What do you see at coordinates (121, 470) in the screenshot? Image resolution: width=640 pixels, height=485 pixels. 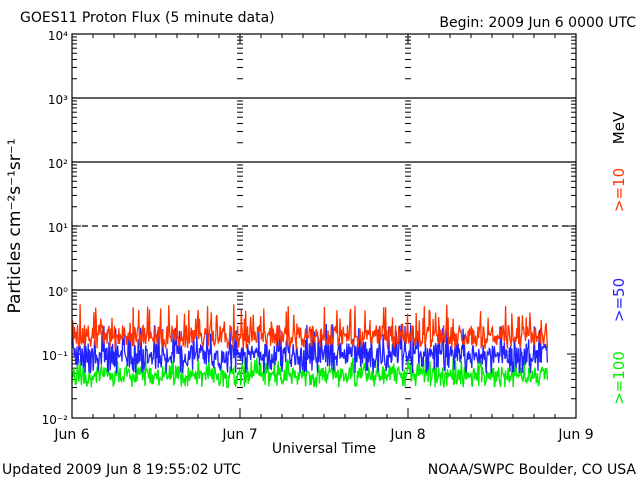 I see `updated-label: Updated 2009 Jun 8 19:55:02 UTC` at bounding box center [121, 470].